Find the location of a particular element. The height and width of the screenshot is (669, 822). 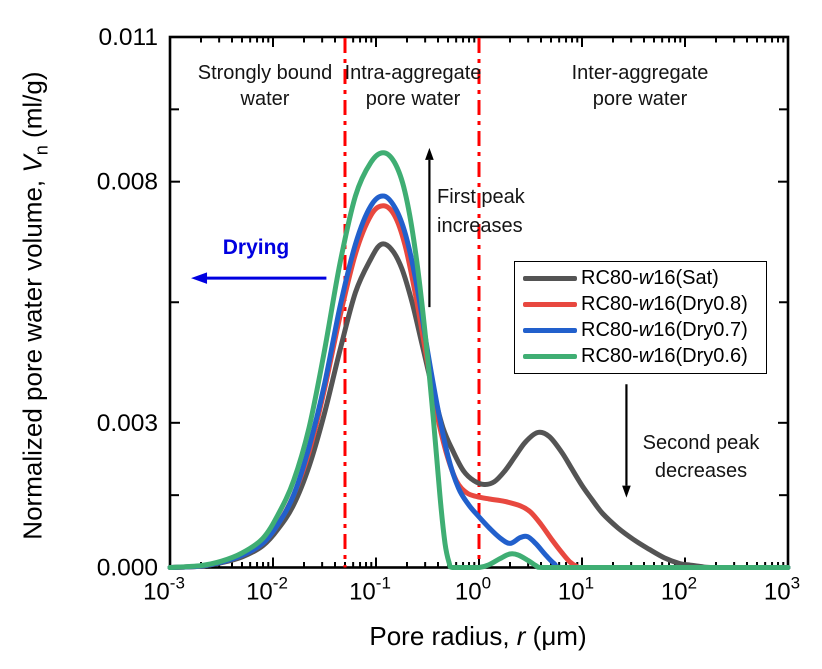

legend-item-dry06: RC80-w16(Dry0.6) is located at coordinates (644, 356).